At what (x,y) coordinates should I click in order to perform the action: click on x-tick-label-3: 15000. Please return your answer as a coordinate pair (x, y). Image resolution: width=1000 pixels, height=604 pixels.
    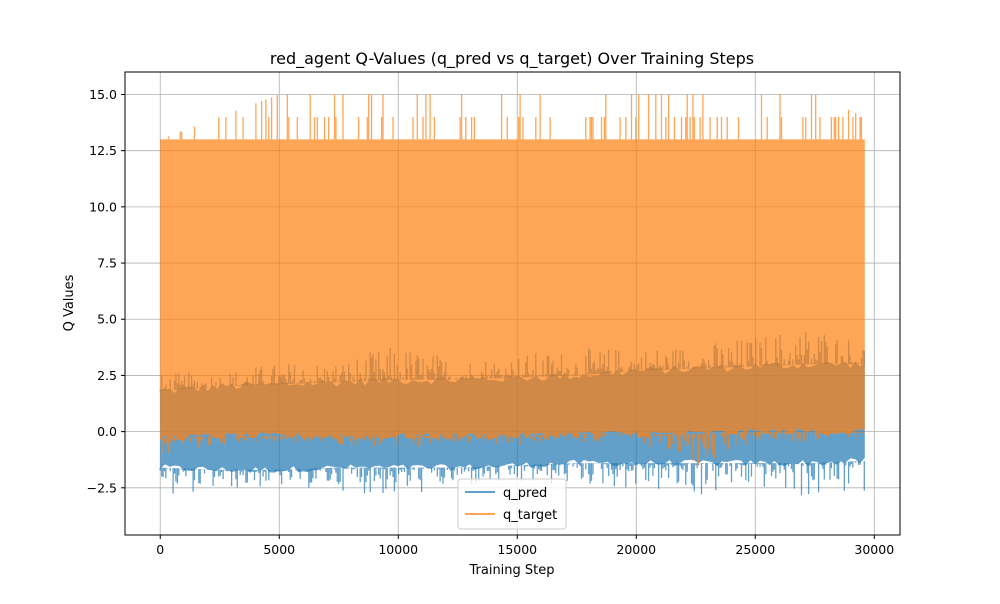
    Looking at the image, I should click on (517, 549).